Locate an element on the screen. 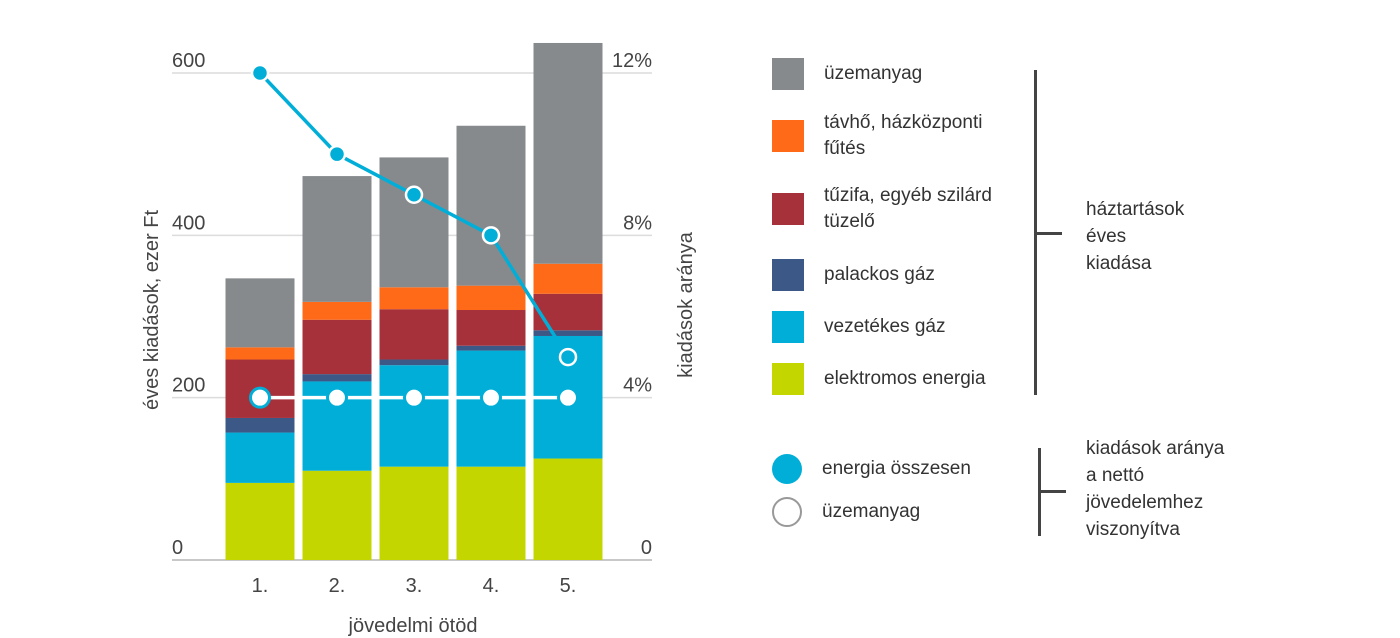 The image size is (1400, 638). legend-group-line: éves is located at coordinates (1106, 236).